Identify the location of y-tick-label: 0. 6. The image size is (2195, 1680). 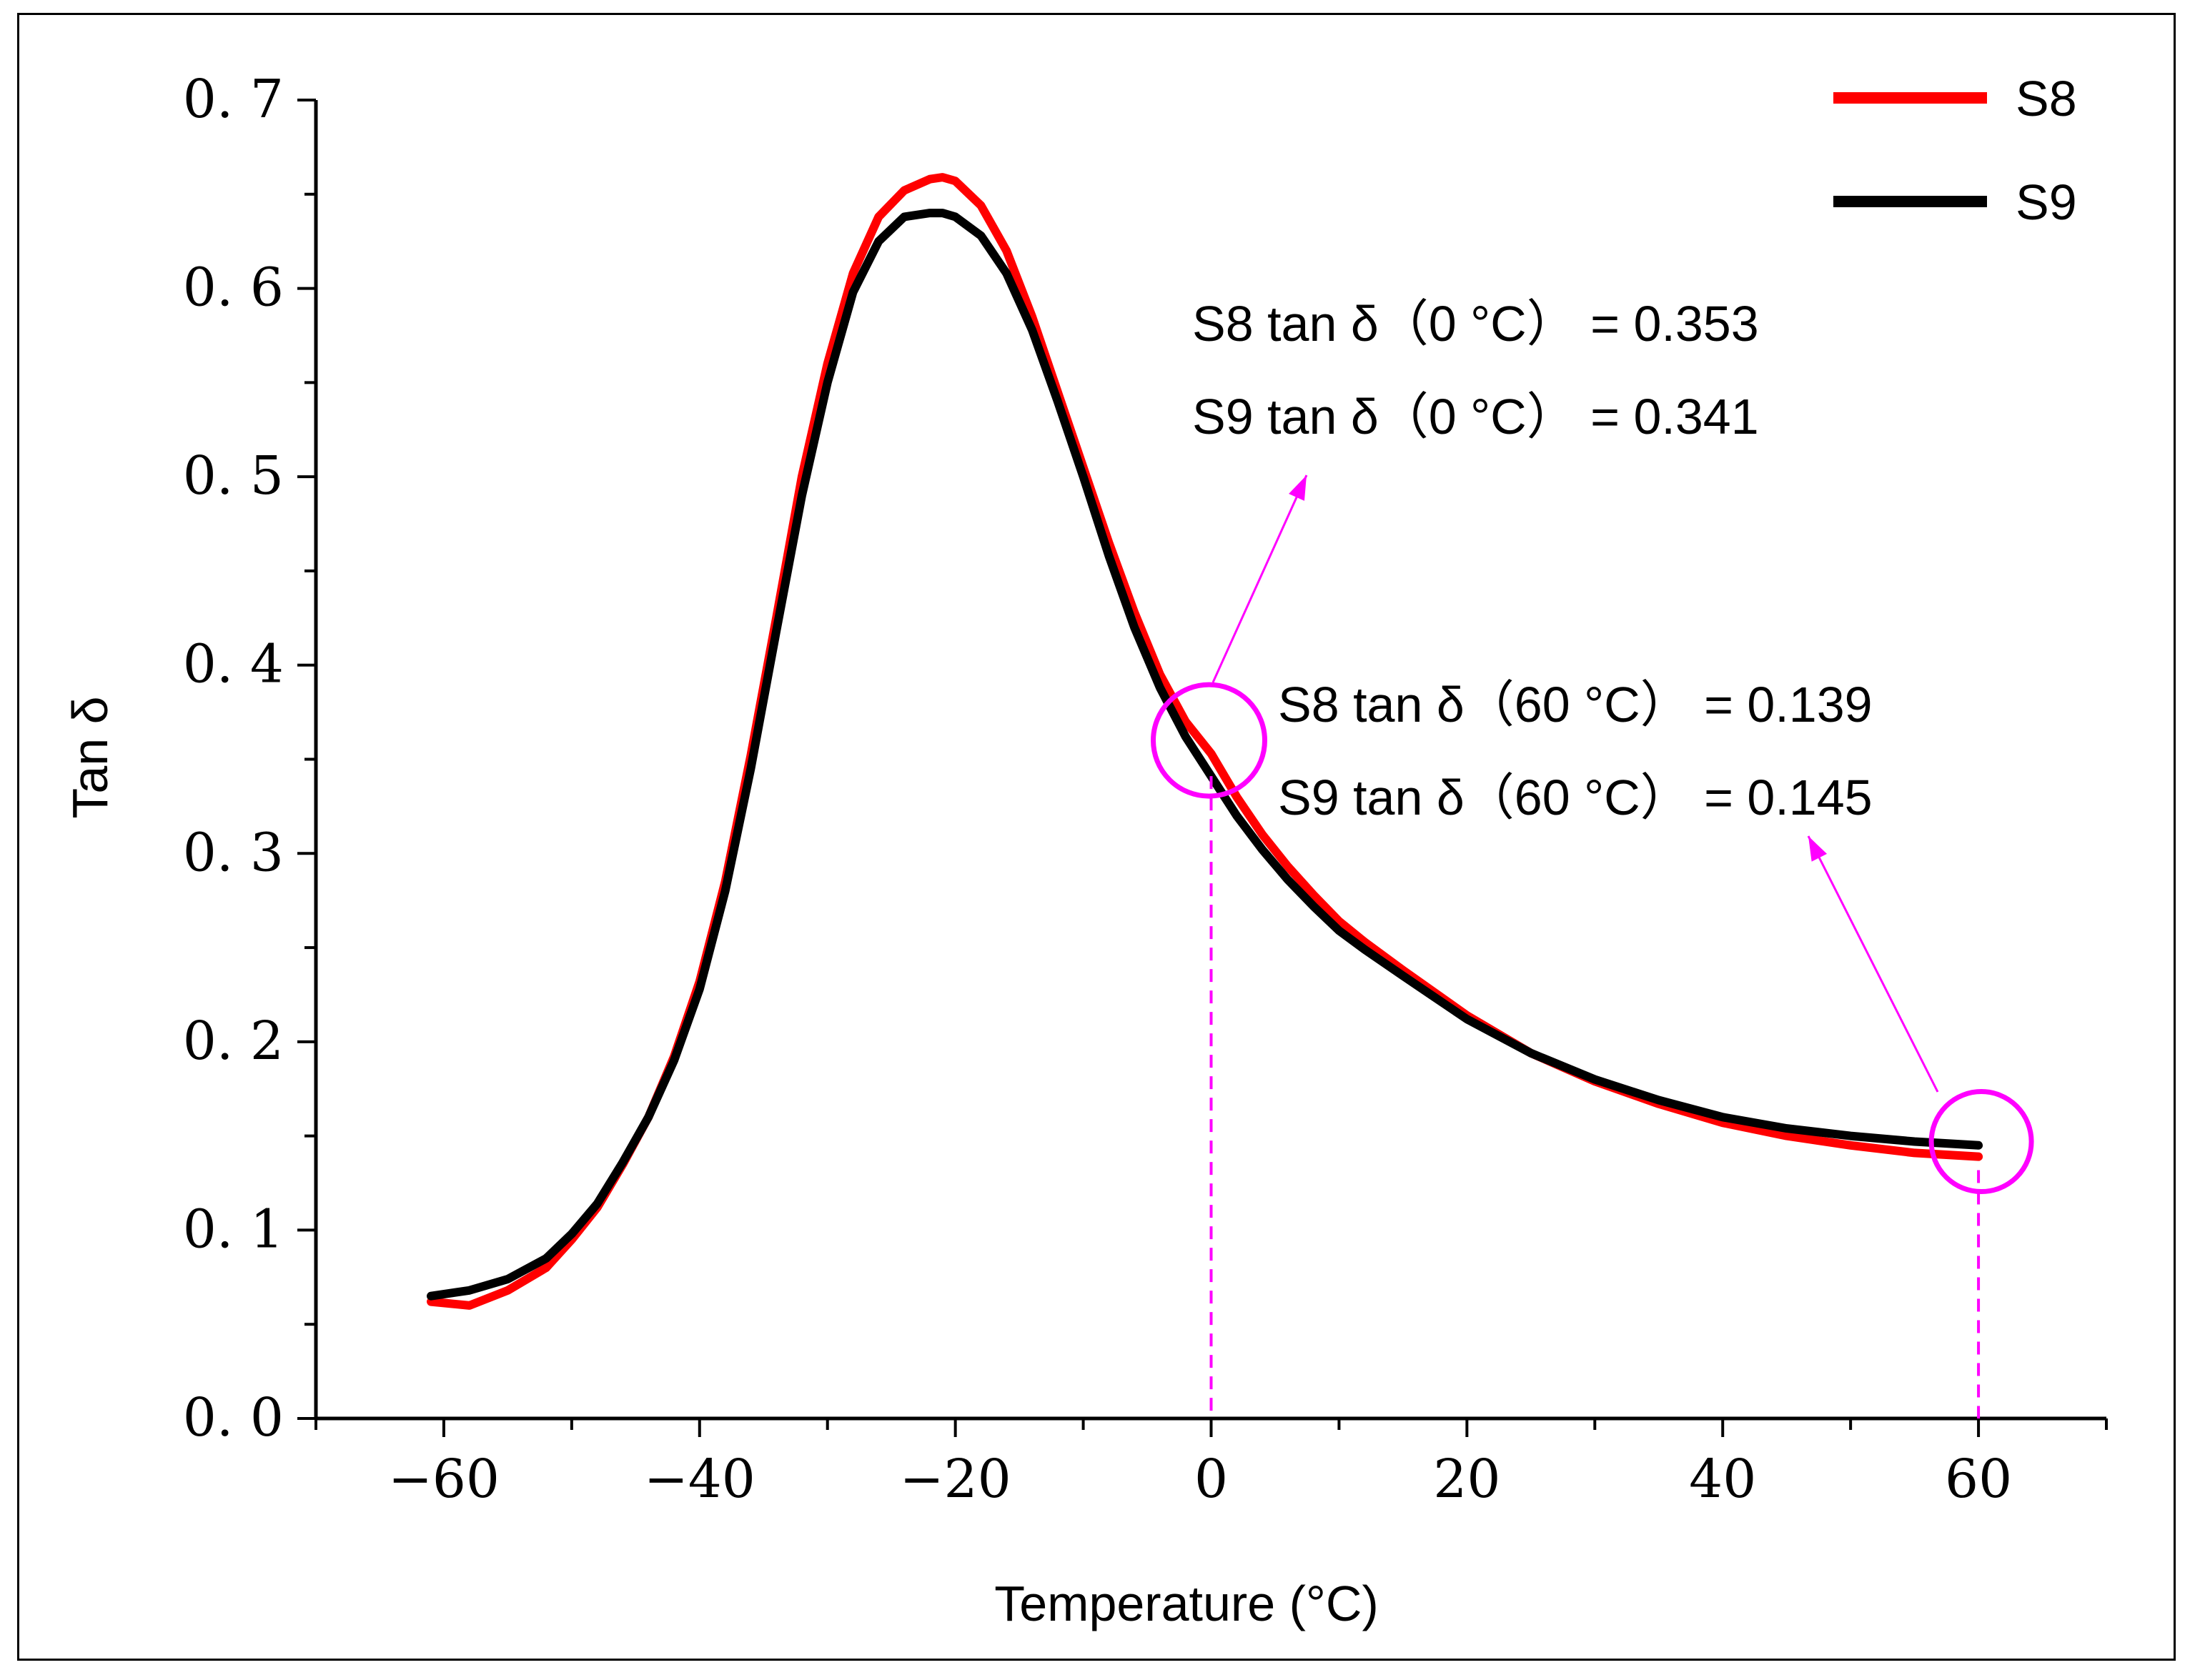
(233, 288).